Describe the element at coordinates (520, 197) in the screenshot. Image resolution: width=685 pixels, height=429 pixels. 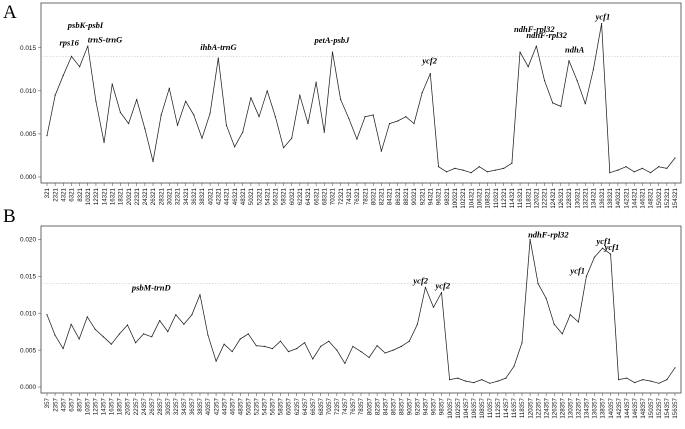
I see `x-tick-label: 116321` at that location.